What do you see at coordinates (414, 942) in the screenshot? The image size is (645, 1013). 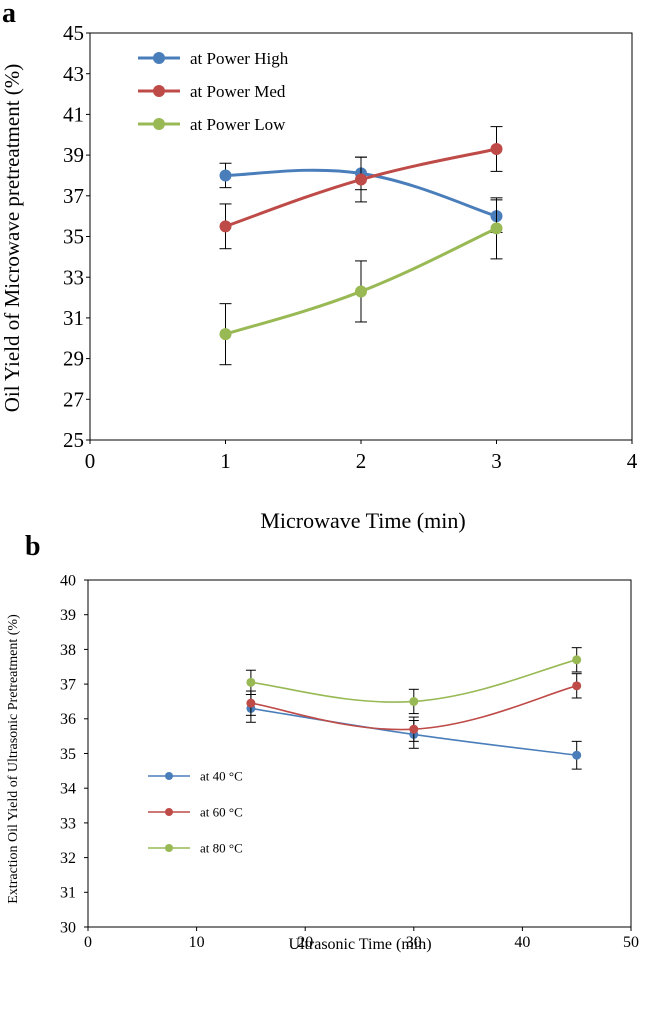 I see `x-tick-label: 30` at bounding box center [414, 942].